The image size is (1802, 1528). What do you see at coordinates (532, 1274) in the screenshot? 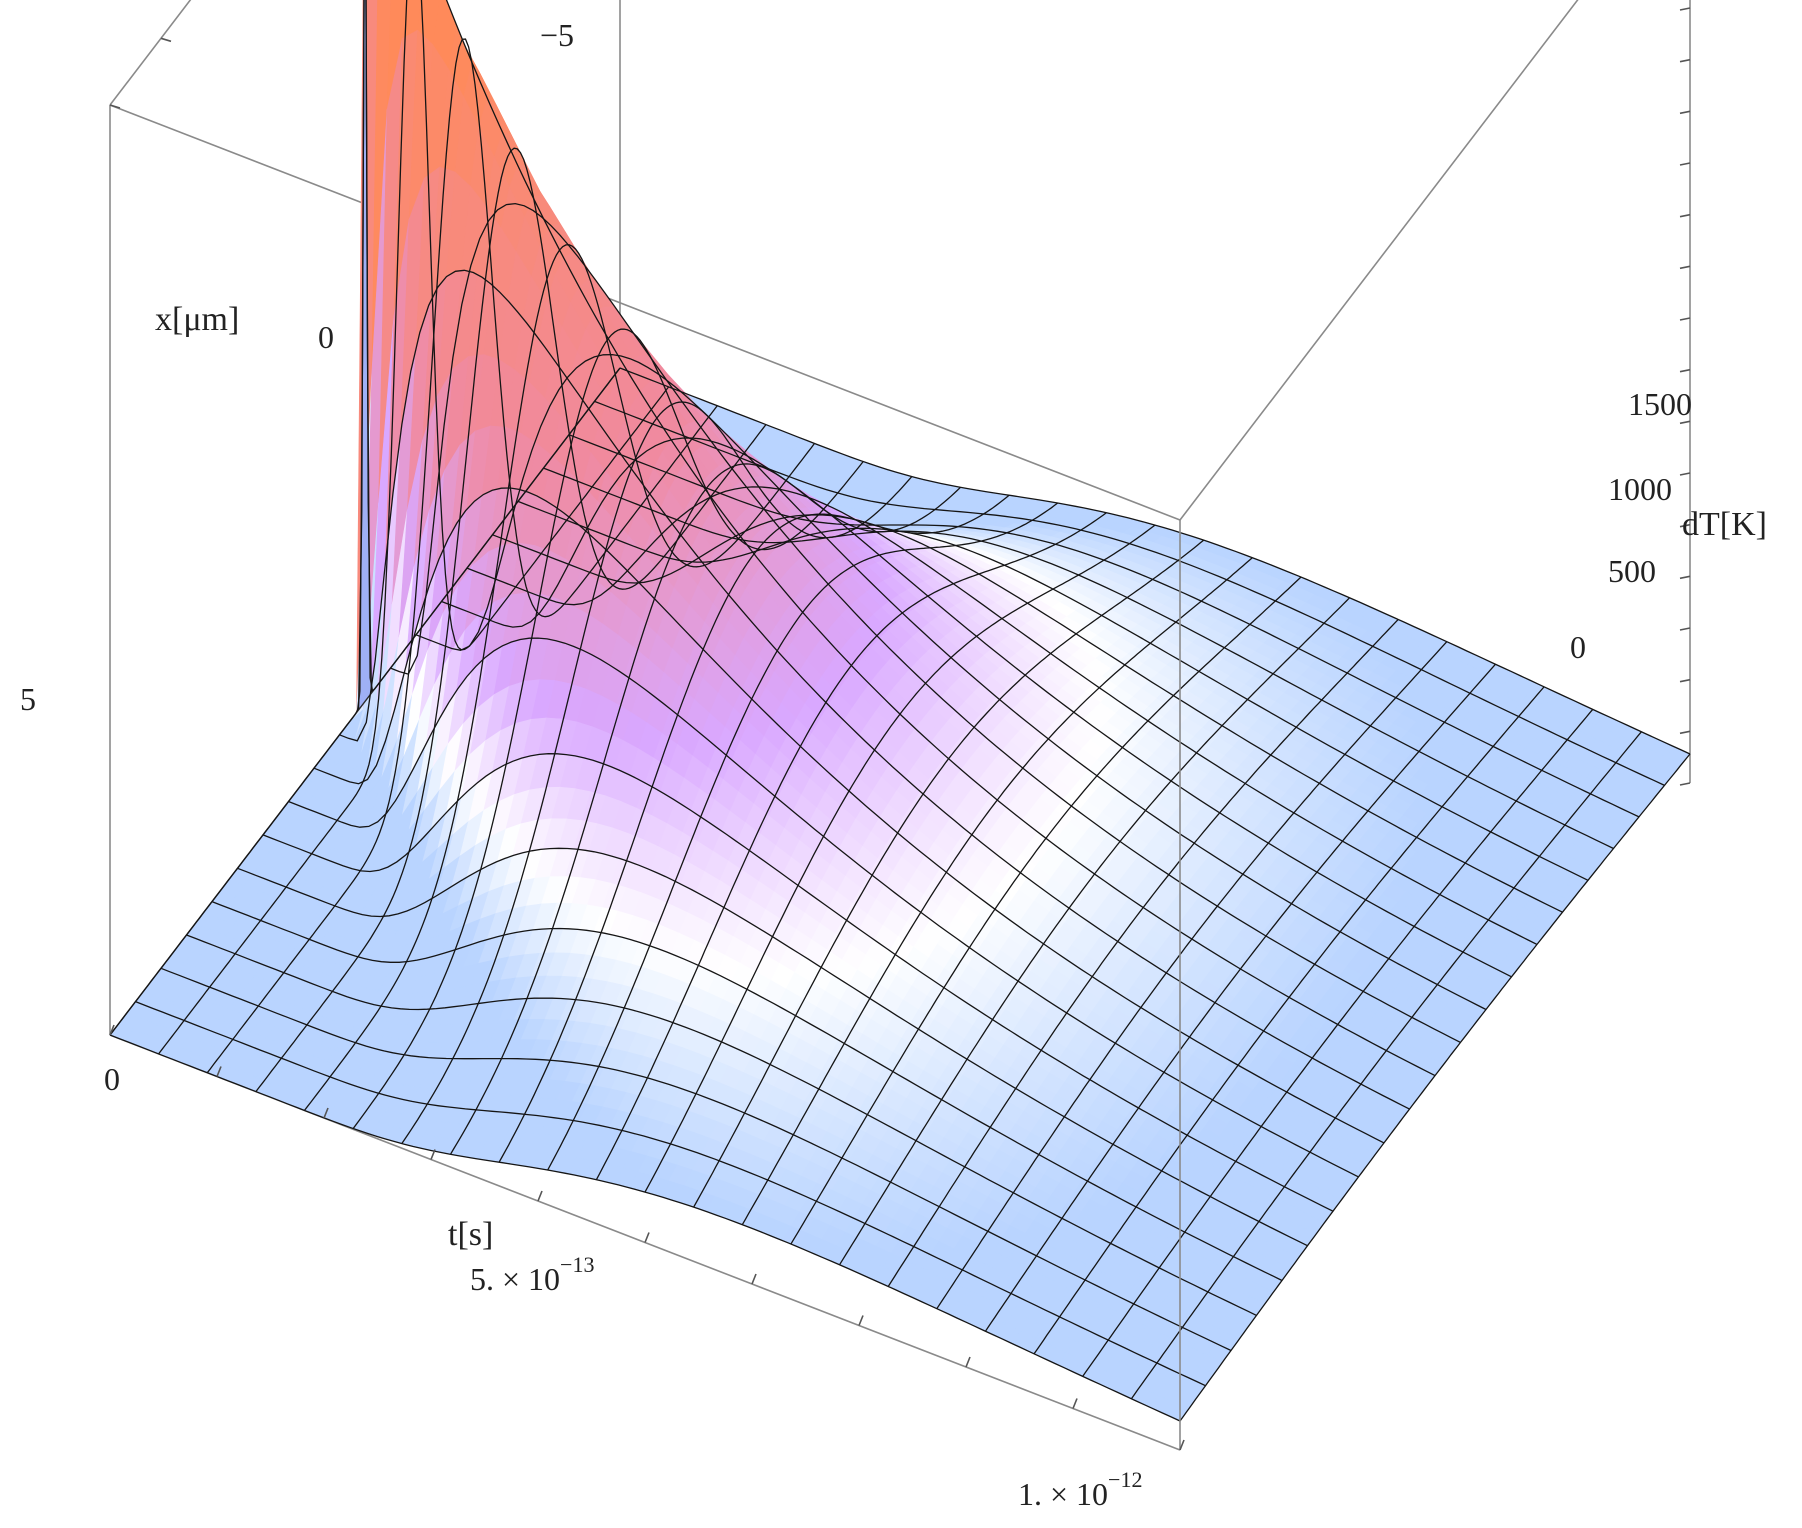
I see `t-tick-5e-13: 5. × 10−13` at bounding box center [532, 1274].